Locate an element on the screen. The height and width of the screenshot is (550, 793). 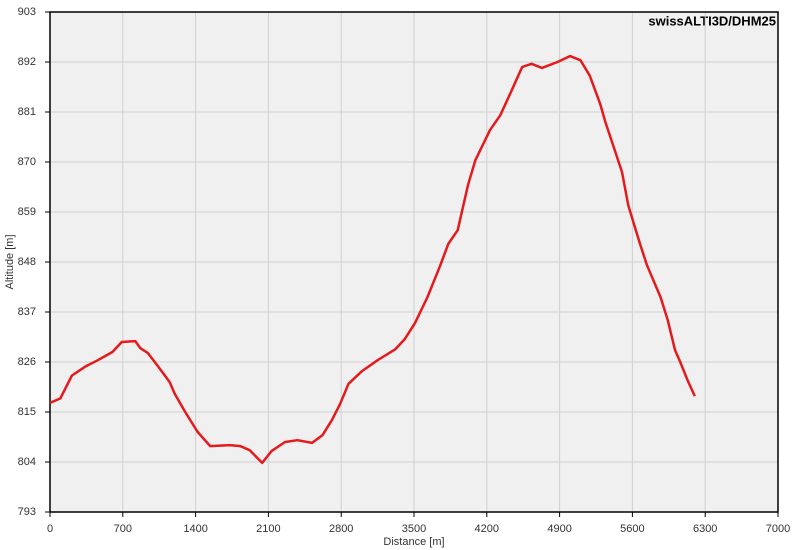
chart-title: swissALTI3D/DHM25 is located at coordinates (712, 20).